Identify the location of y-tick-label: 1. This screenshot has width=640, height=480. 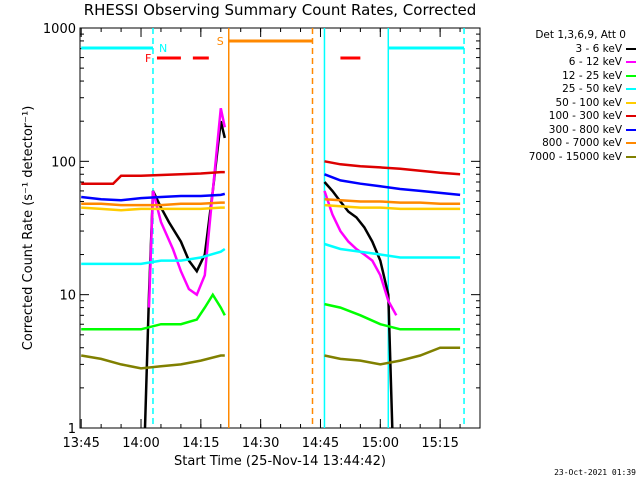
(72, 429).